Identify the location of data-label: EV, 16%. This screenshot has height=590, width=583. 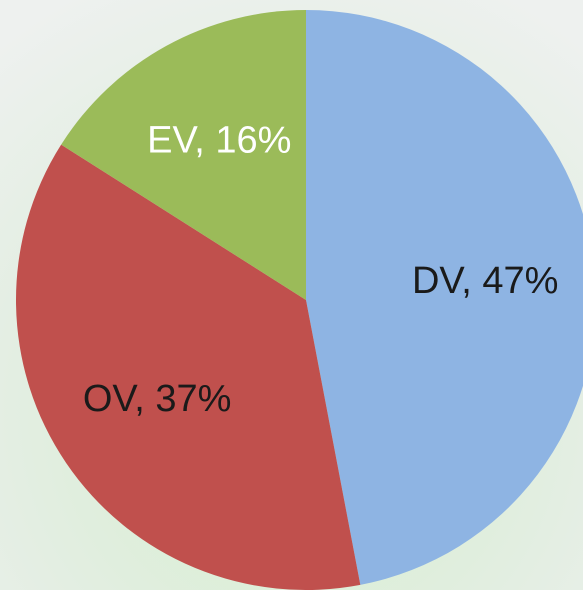
(219, 140).